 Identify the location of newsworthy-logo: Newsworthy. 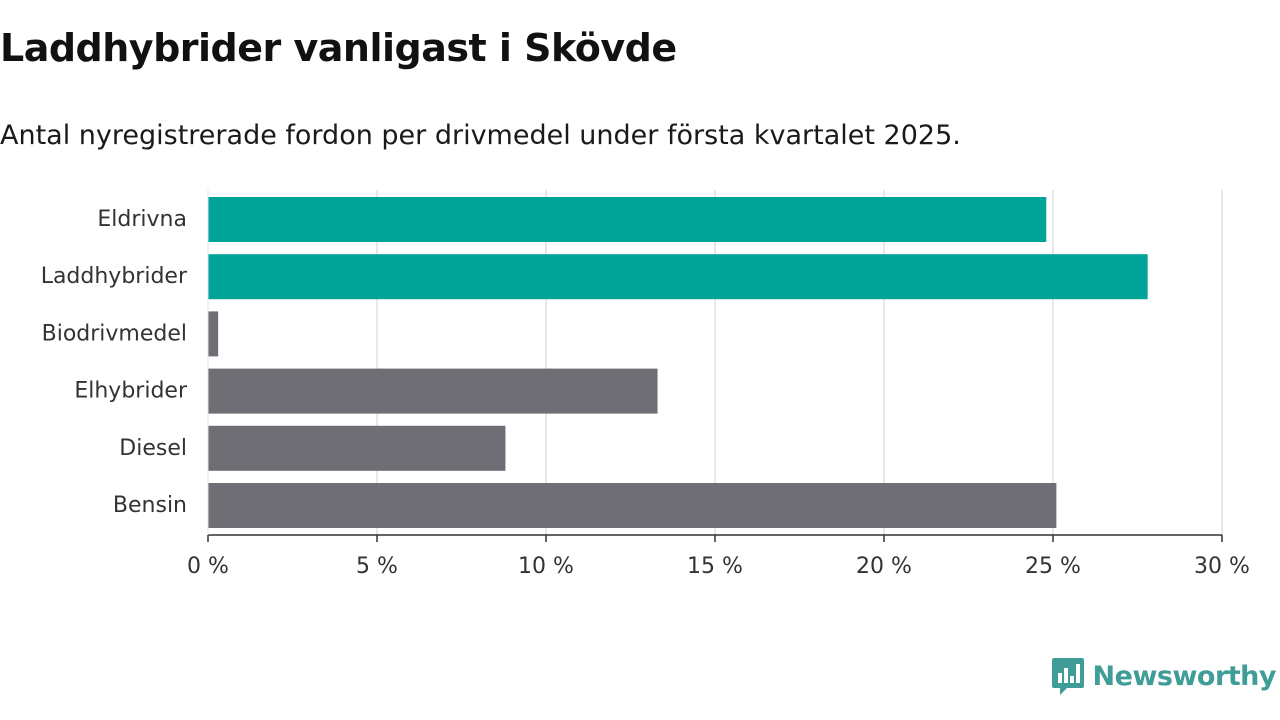
(1164, 676).